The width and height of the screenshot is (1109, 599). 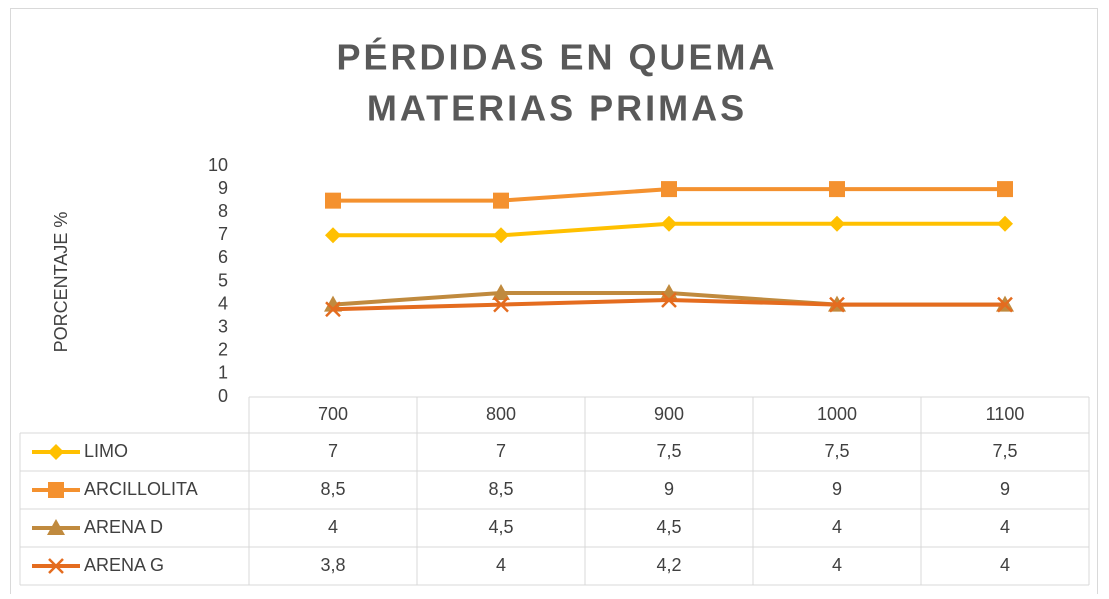 What do you see at coordinates (218, 165) in the screenshot?
I see `y-tick-label: 10` at bounding box center [218, 165].